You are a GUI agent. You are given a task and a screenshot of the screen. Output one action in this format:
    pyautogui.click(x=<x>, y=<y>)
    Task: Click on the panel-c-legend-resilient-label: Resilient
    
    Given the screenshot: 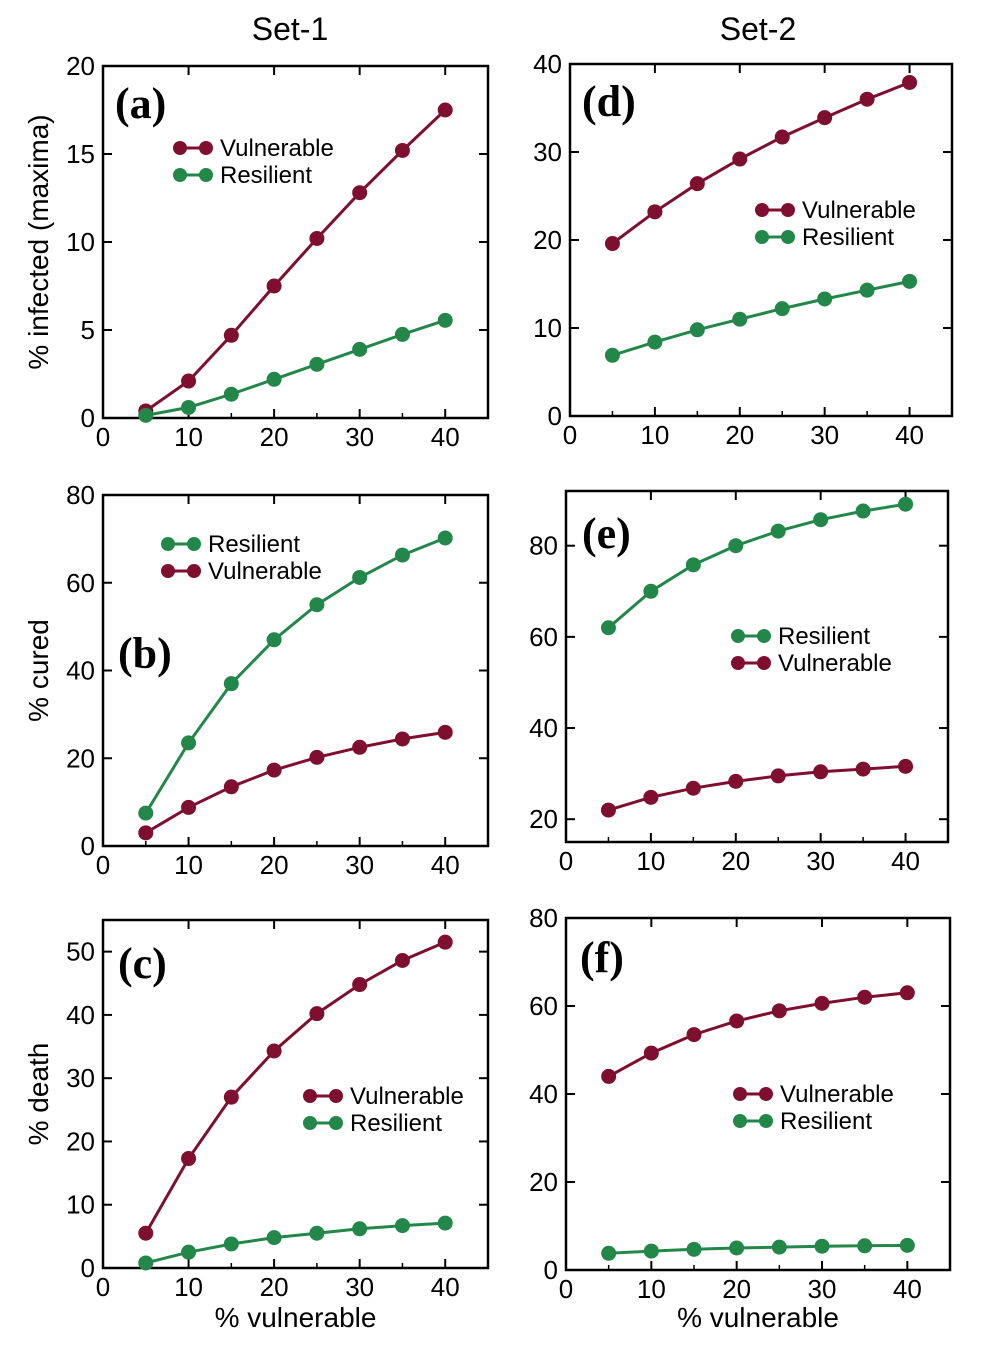 What is the action you would take?
    pyautogui.click(x=396, y=1123)
    